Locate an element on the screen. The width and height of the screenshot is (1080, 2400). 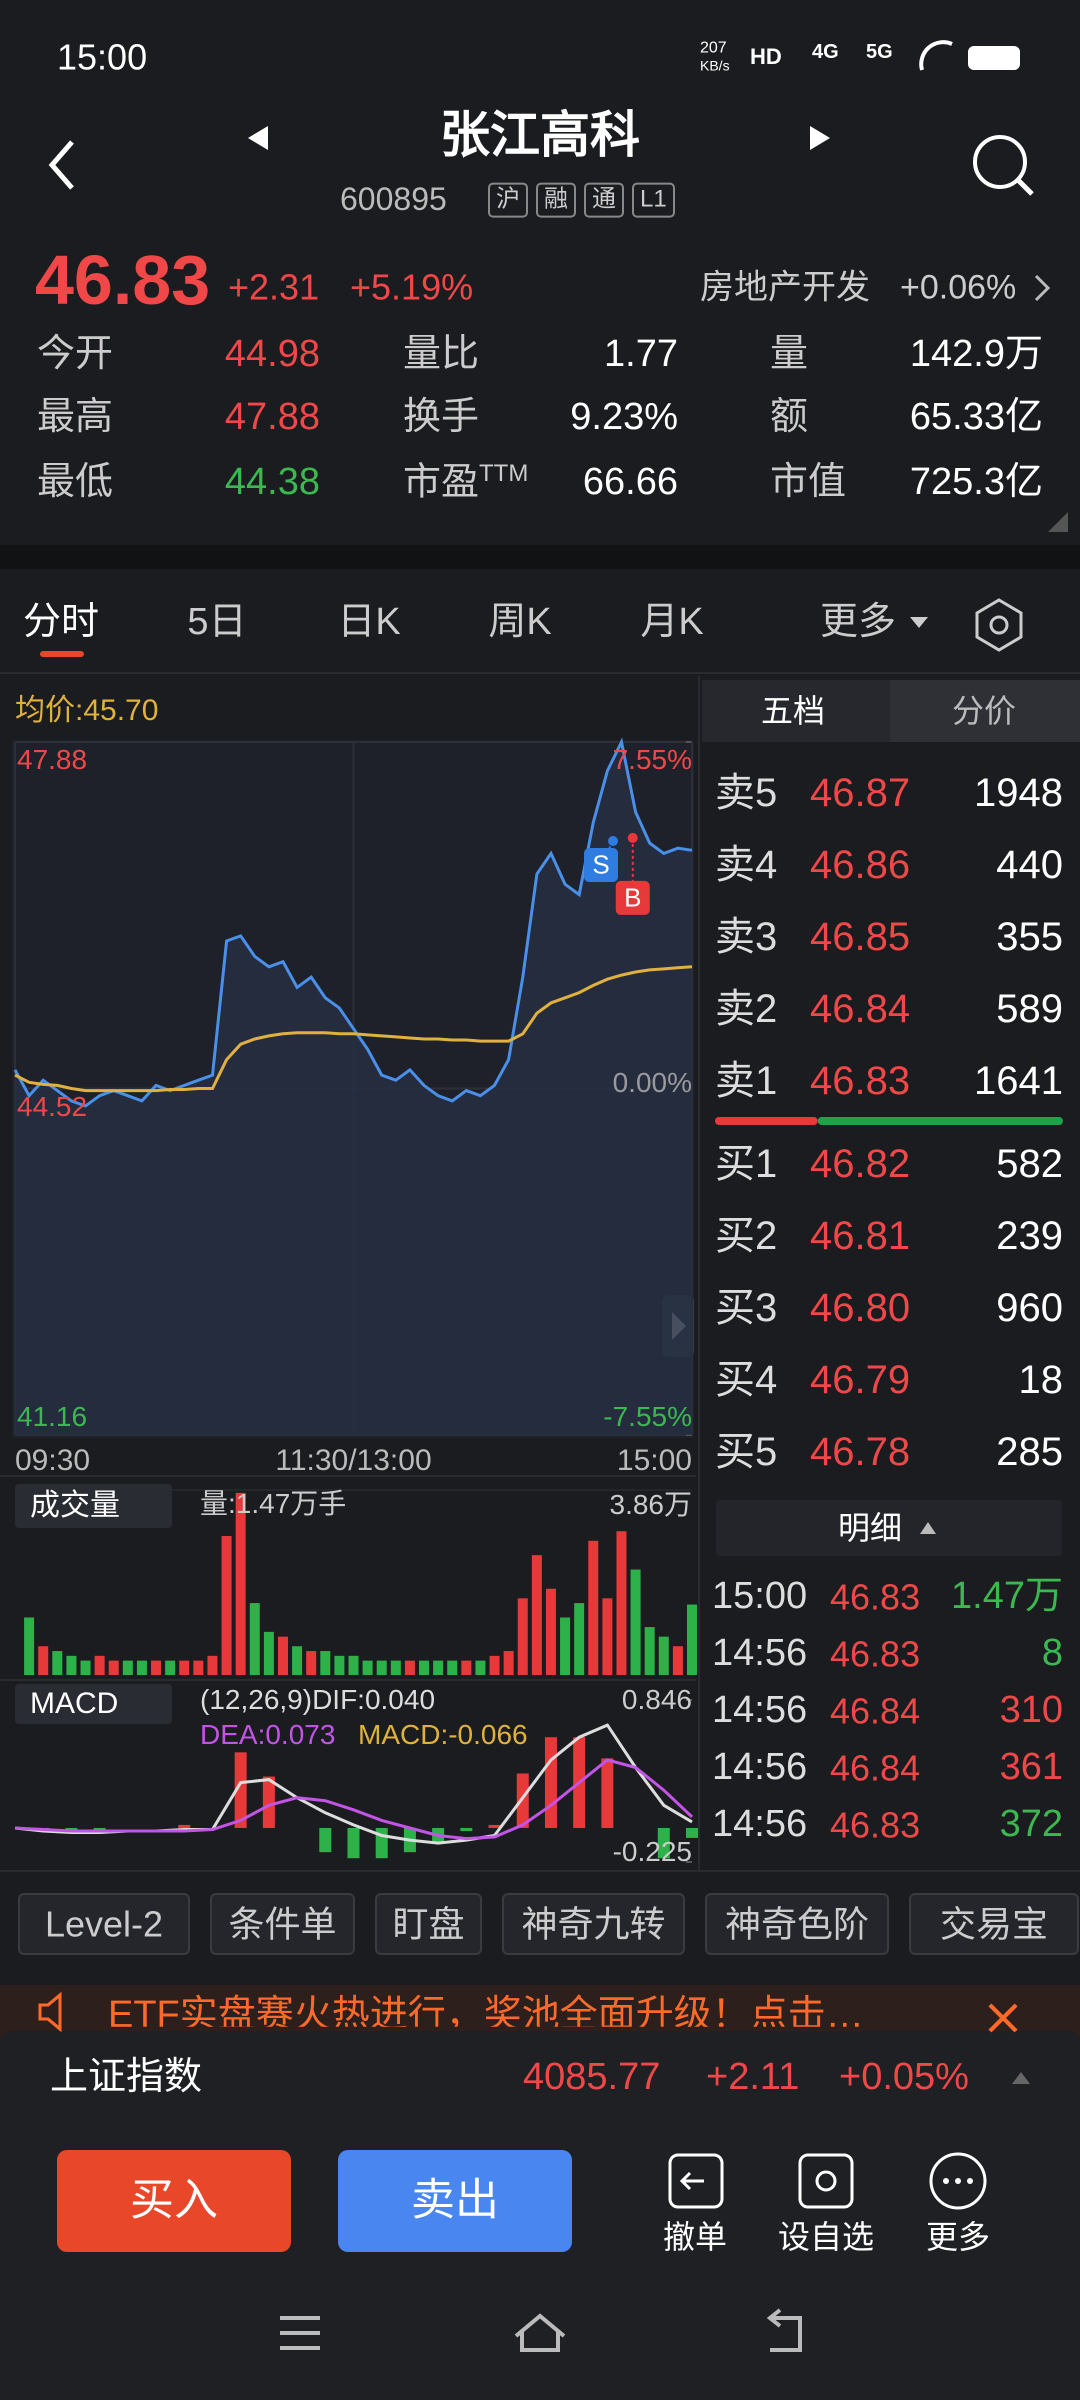
stat-value: 44.38 is located at coordinates (272, 482).